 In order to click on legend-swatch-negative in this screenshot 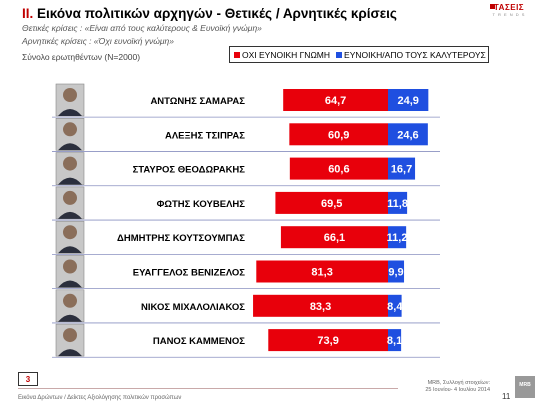, I will do `click(237, 54)`.